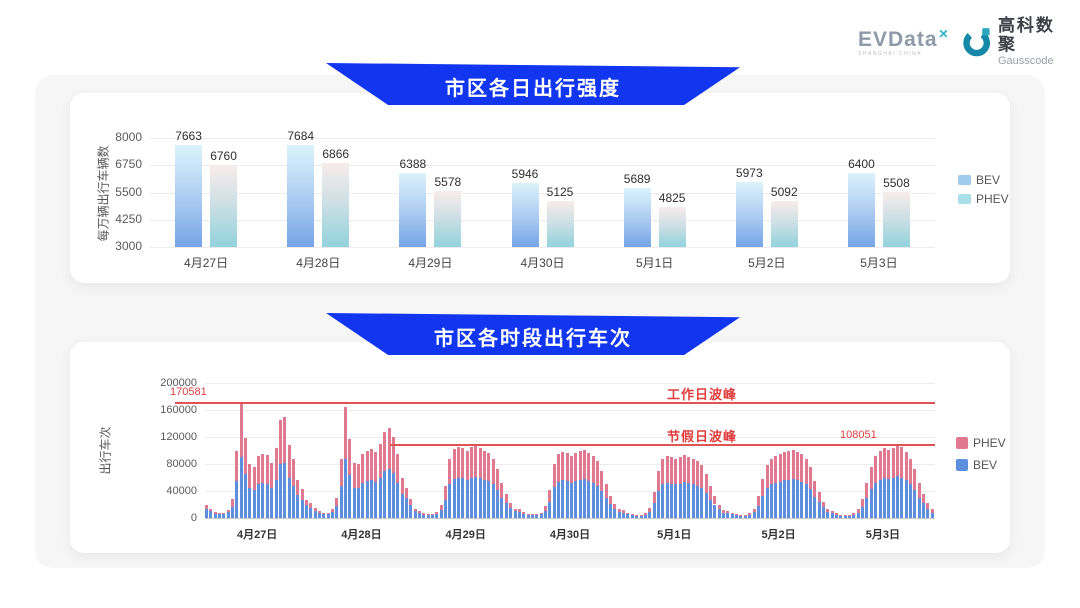  Describe the element at coordinates (943, 33) in the screenshot. I see `evdata-x-icon: ✕` at that location.